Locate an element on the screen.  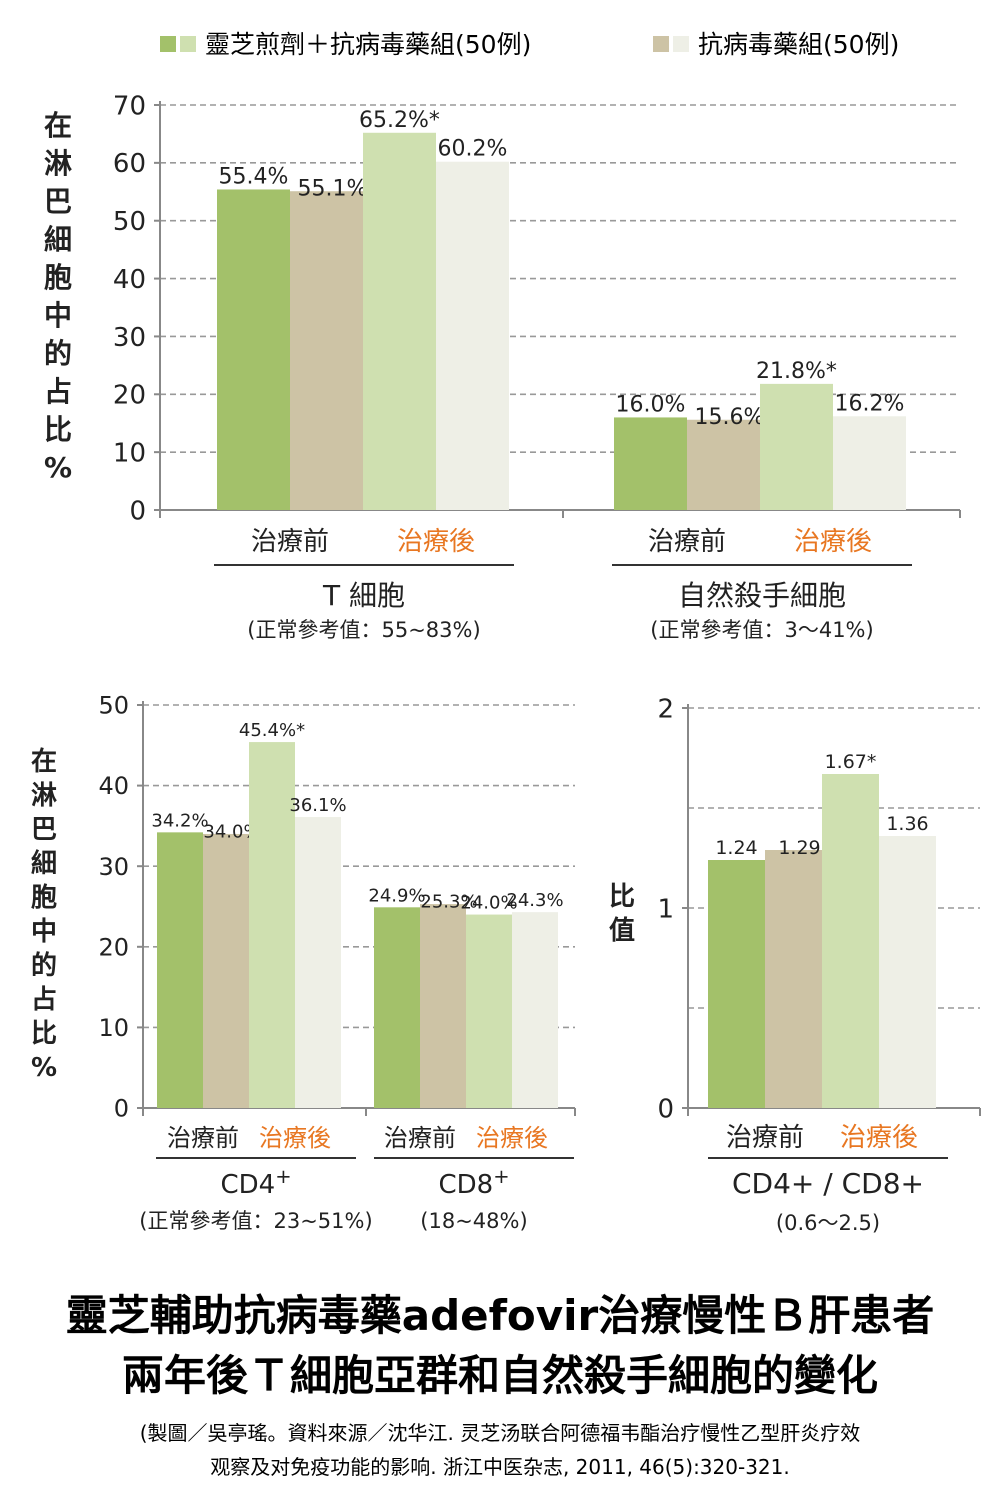
data-label: 55.4% is located at coordinates (254, 176).